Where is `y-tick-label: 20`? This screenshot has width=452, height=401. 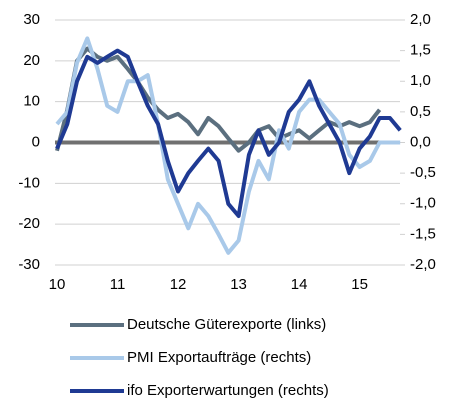
y-tick-label: 20 is located at coordinates (31, 60).